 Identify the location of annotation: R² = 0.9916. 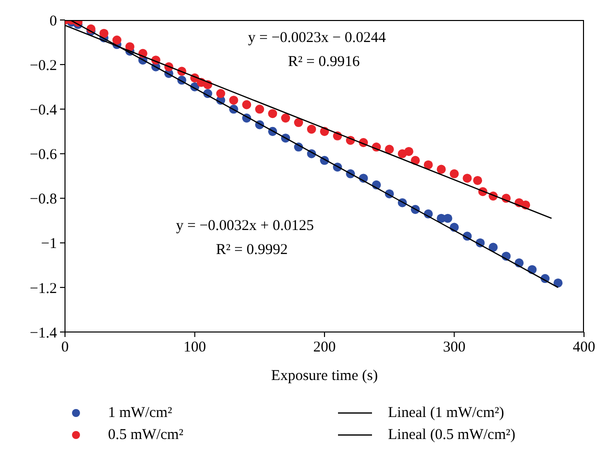
(324, 62).